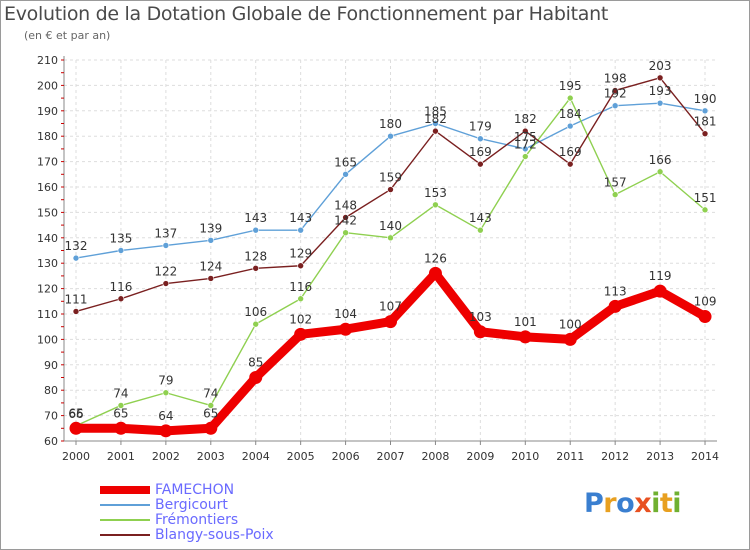 The width and height of the screenshot is (750, 550). I want to click on y-tick-label-170: 170, so click(47, 162).